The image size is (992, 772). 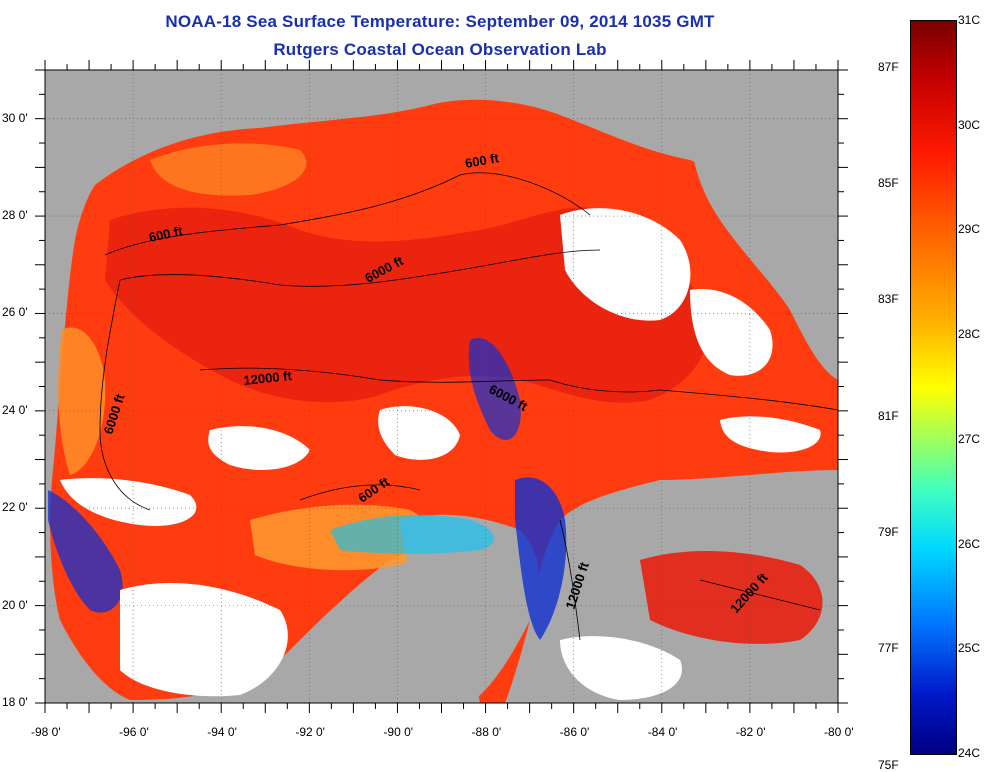 What do you see at coordinates (839, 732) in the screenshot?
I see `x-tick-label: -80 0'` at bounding box center [839, 732].